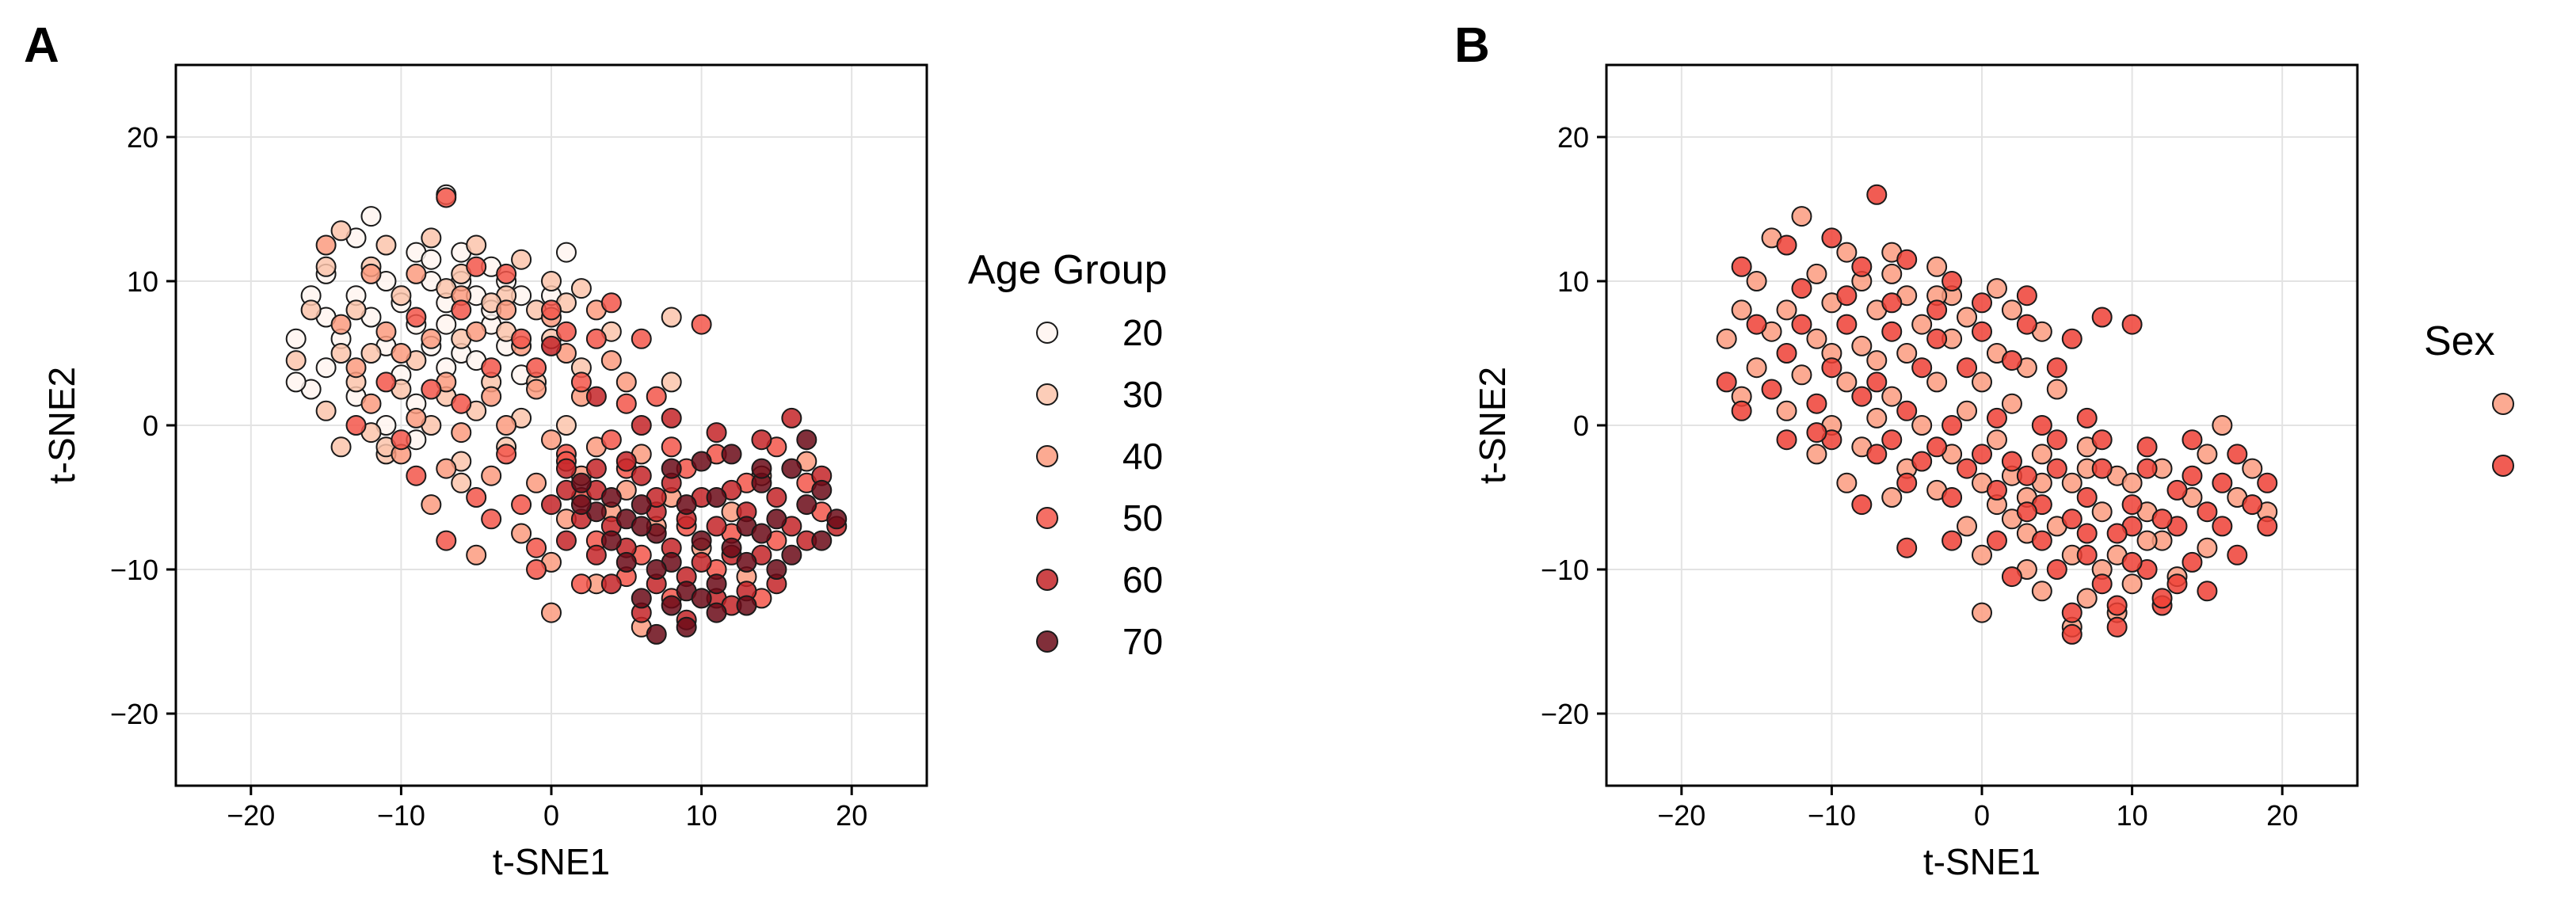 This screenshot has height=914, width=2576. What do you see at coordinates (2469, 397) in the screenshot?
I see `legend-b: Sex FM` at bounding box center [2469, 397].